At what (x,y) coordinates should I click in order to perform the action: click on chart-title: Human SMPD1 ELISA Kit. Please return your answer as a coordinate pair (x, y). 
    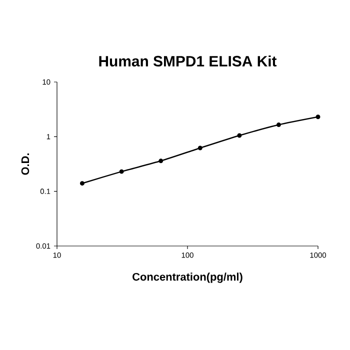
    Looking at the image, I should click on (188, 61).